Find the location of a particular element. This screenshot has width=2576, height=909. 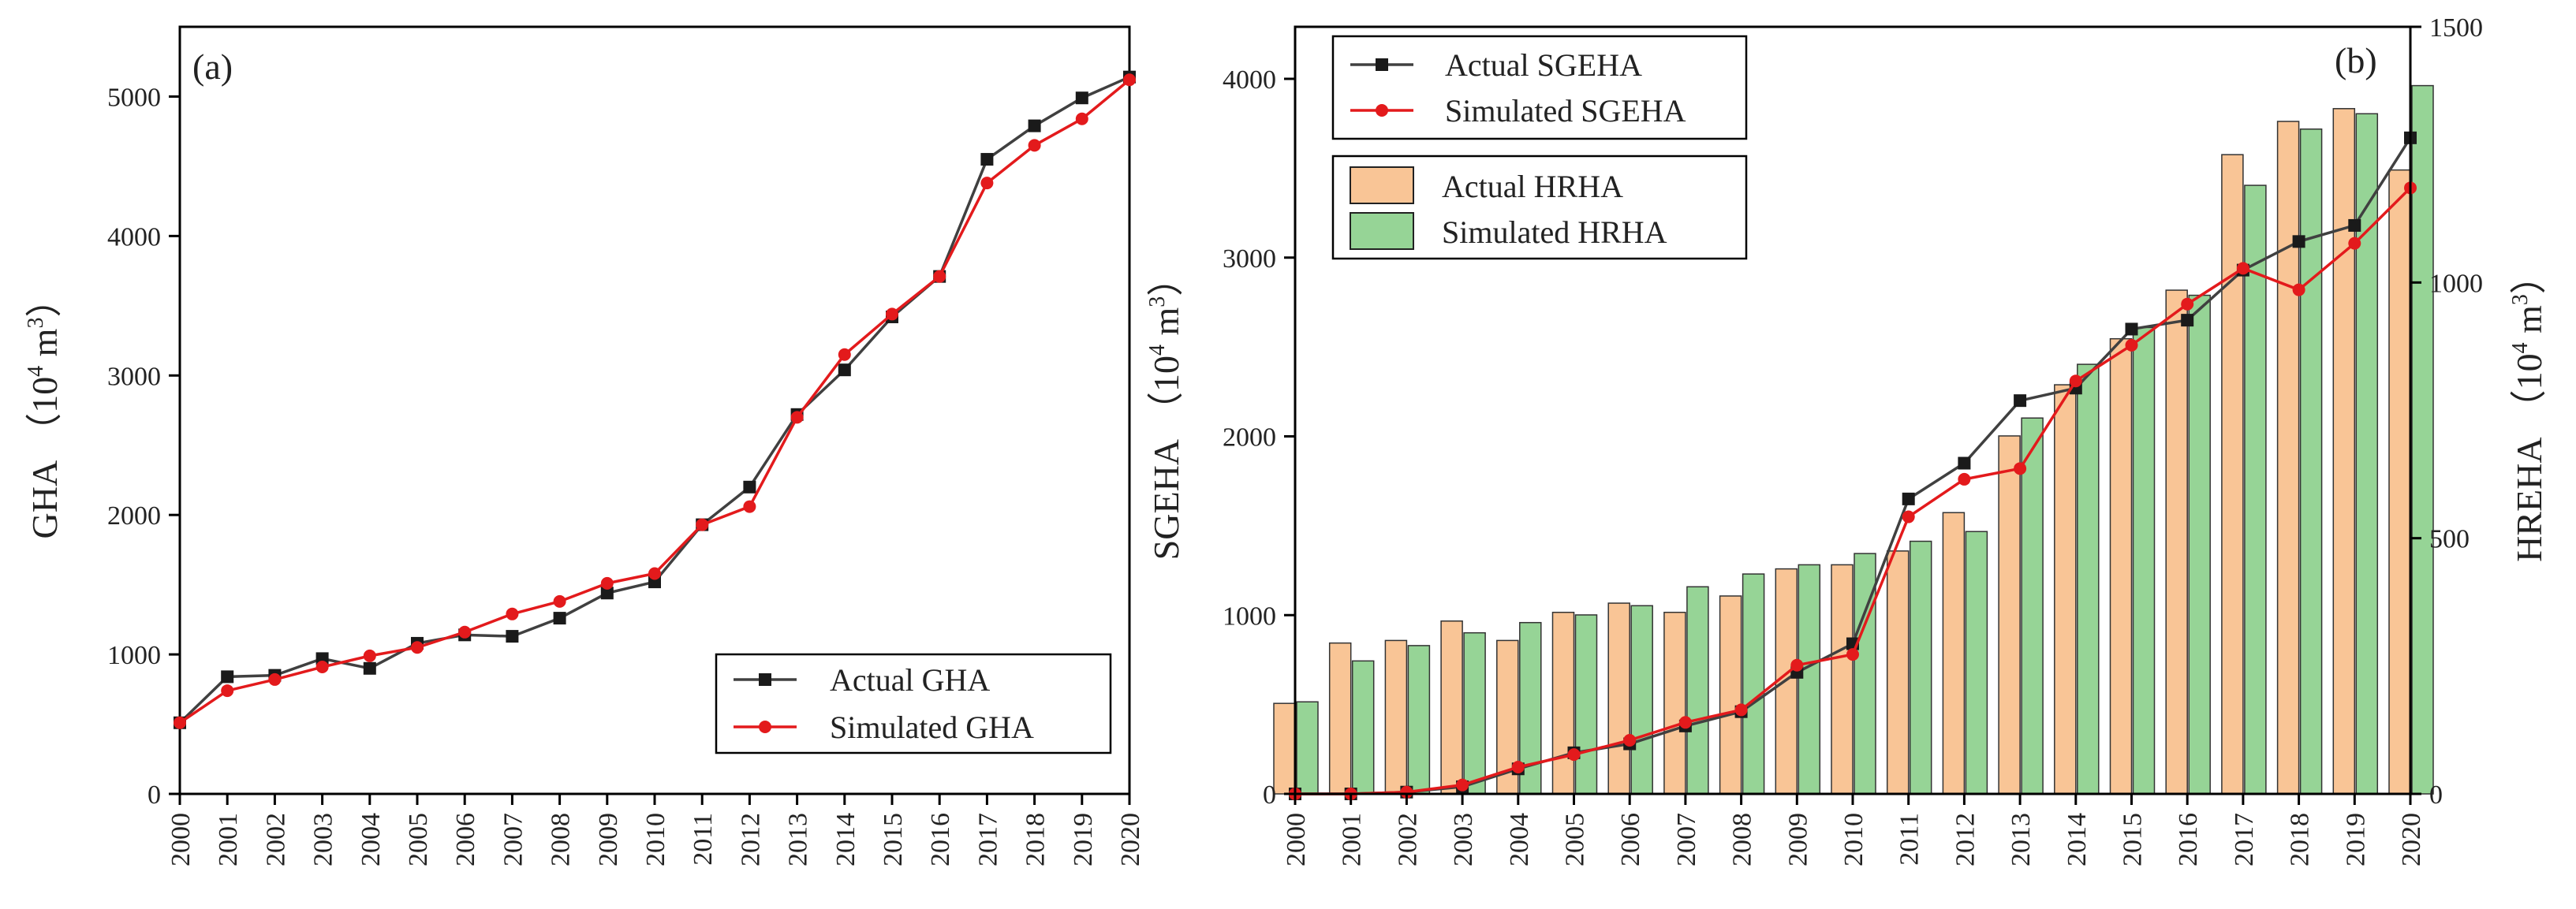

panel-b-xtick-label: 2008 is located at coordinates (1742, 839).